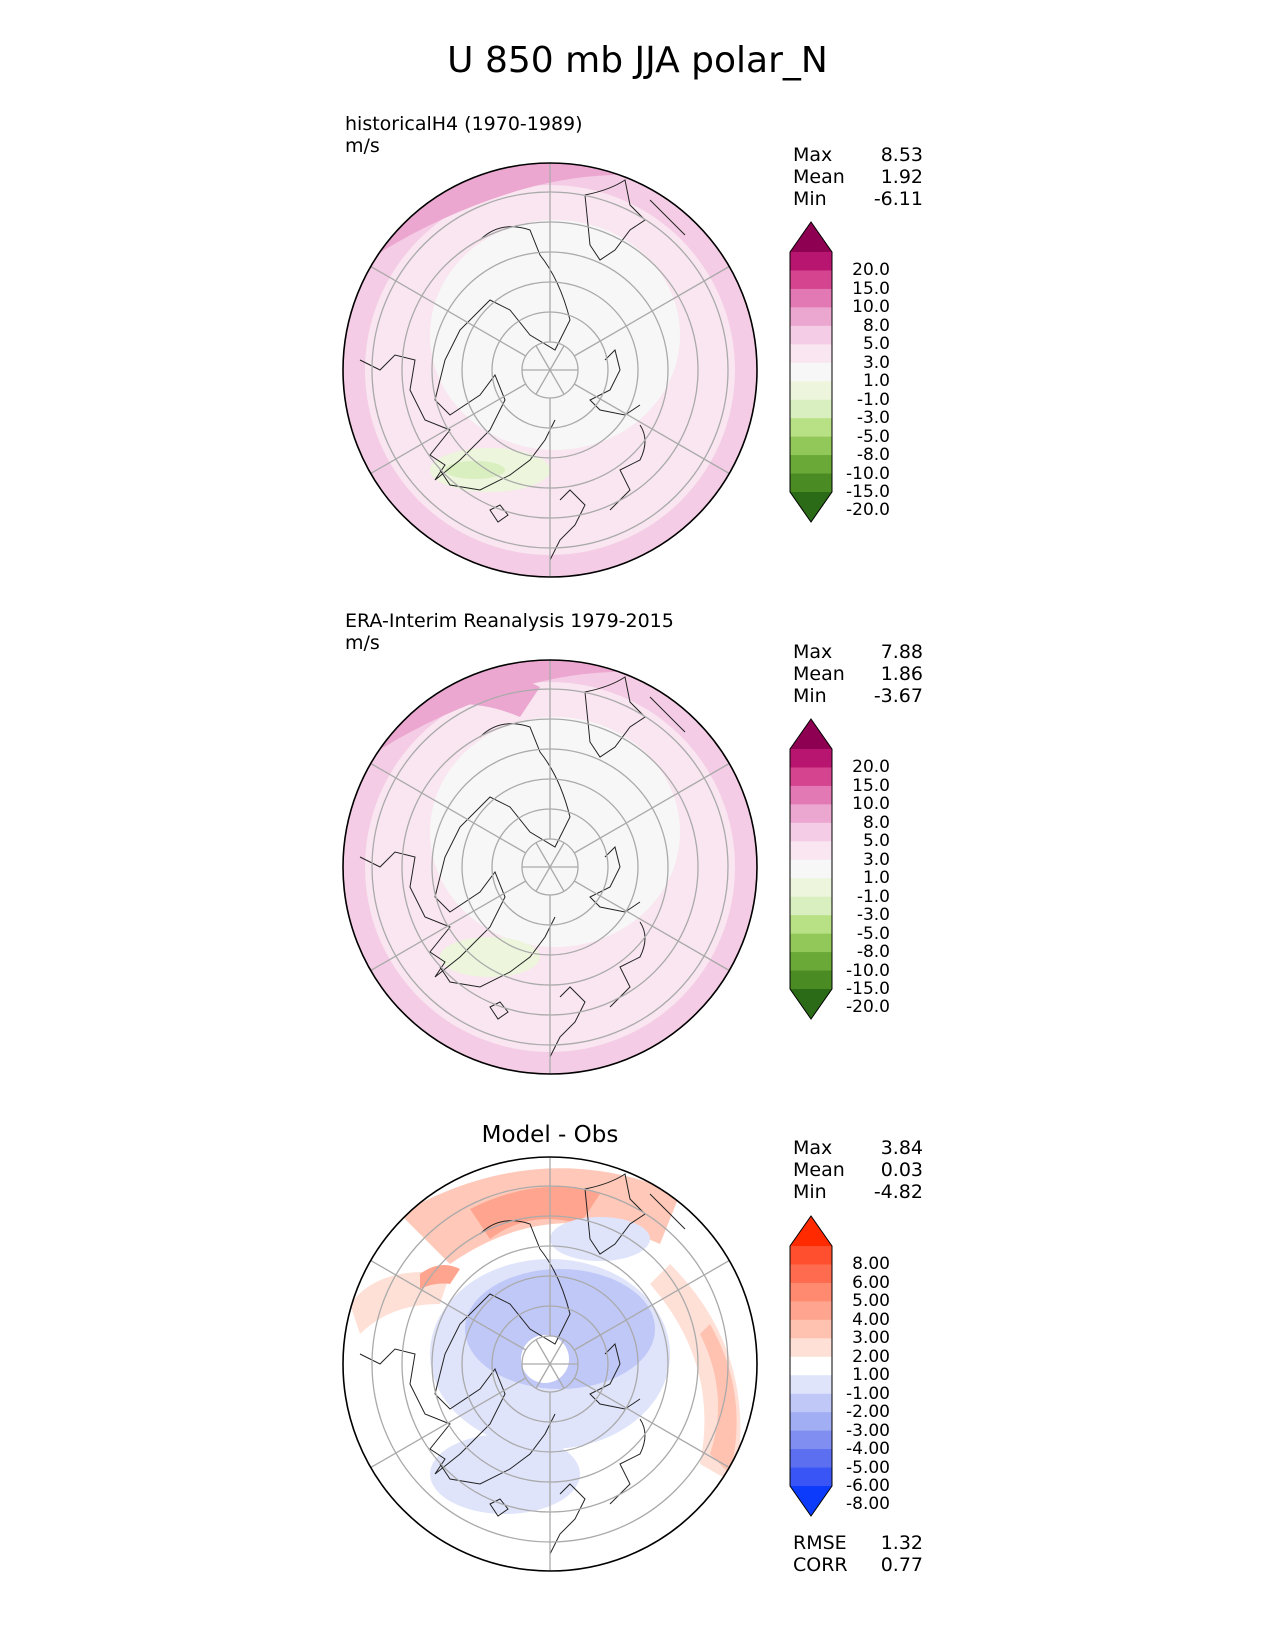 This screenshot has height=1650, width=1275. I want to click on metric-rmse: RMSE 1.32, so click(858, 1543).